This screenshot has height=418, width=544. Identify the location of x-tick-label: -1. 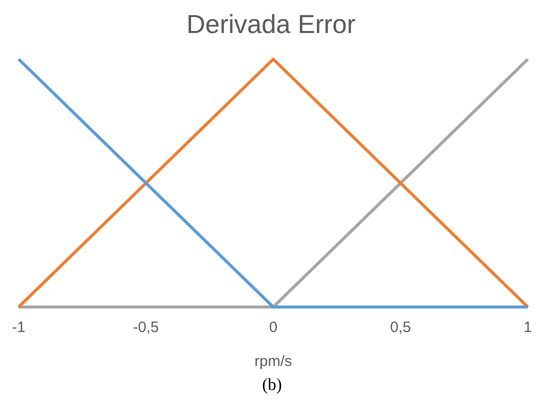
(19, 327).